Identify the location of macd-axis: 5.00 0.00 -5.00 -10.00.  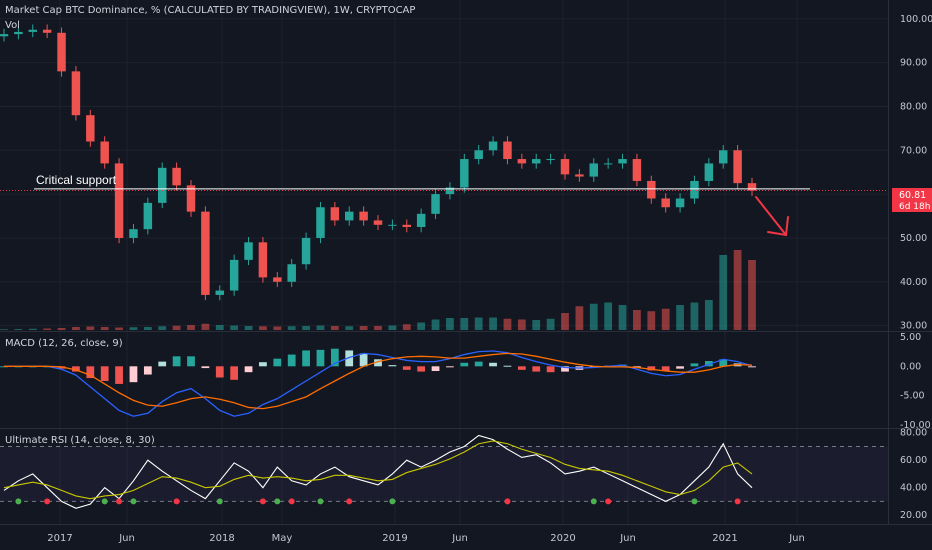
(915, 381).